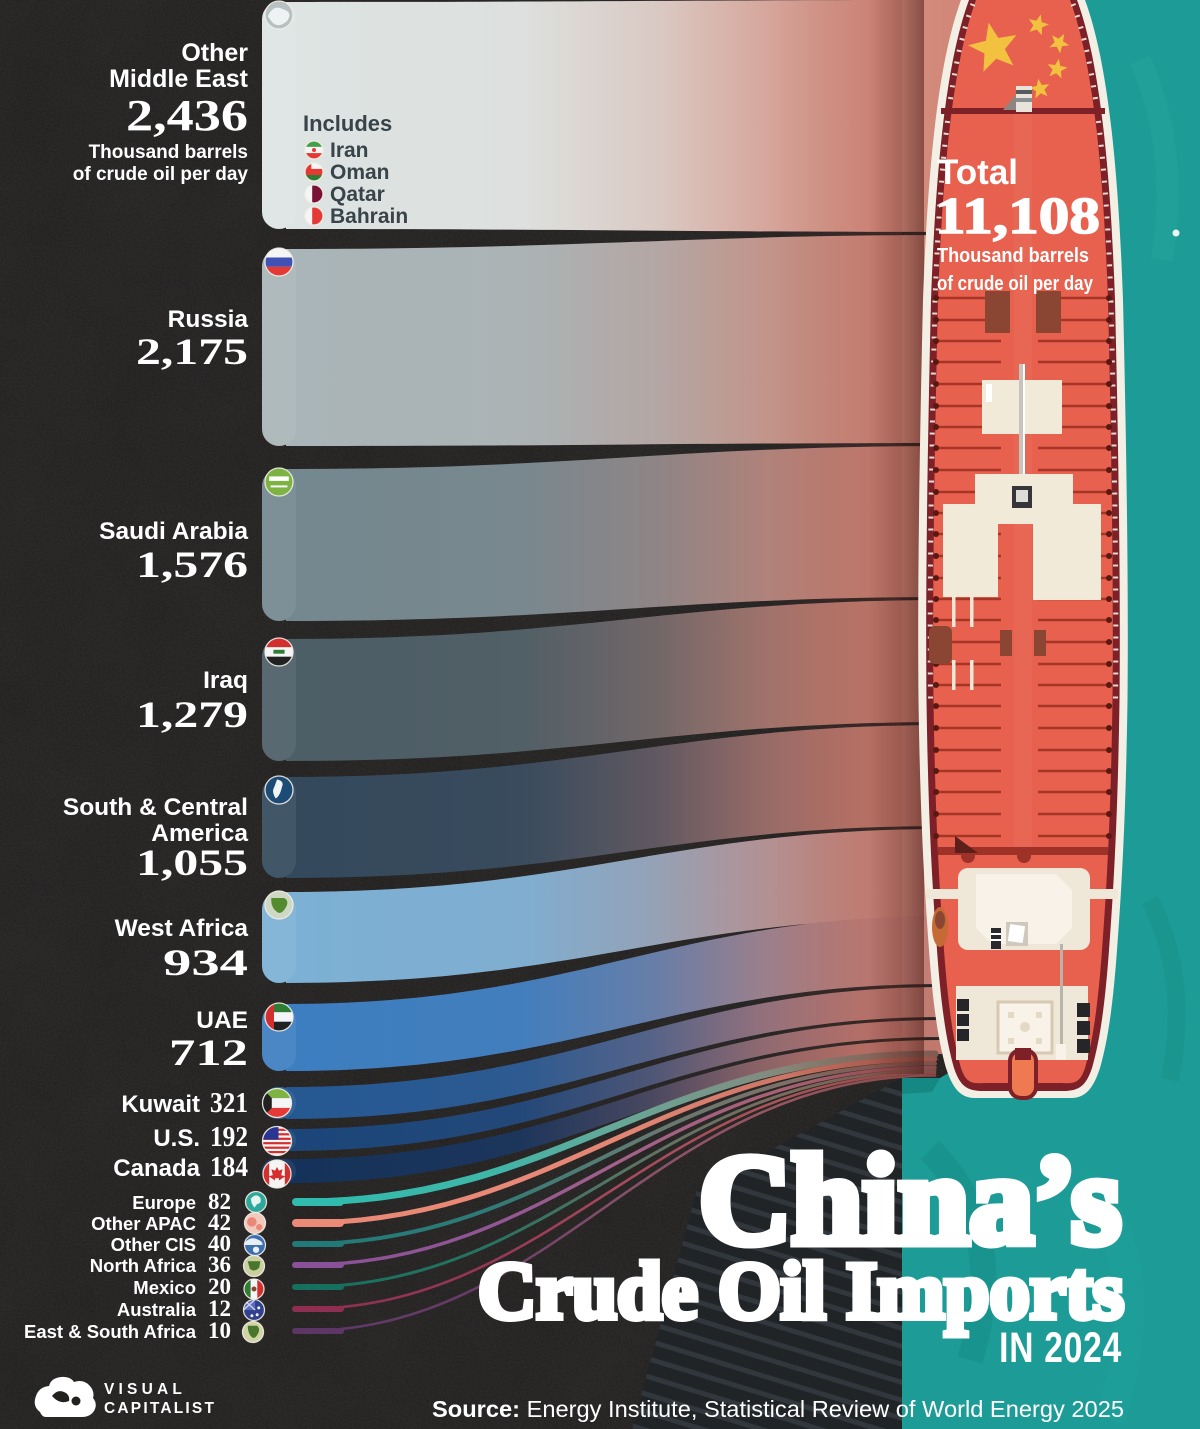 The image size is (1200, 1429). Describe the element at coordinates (222, 1020) in the screenshot. I see `svg-text: UAE` at that location.